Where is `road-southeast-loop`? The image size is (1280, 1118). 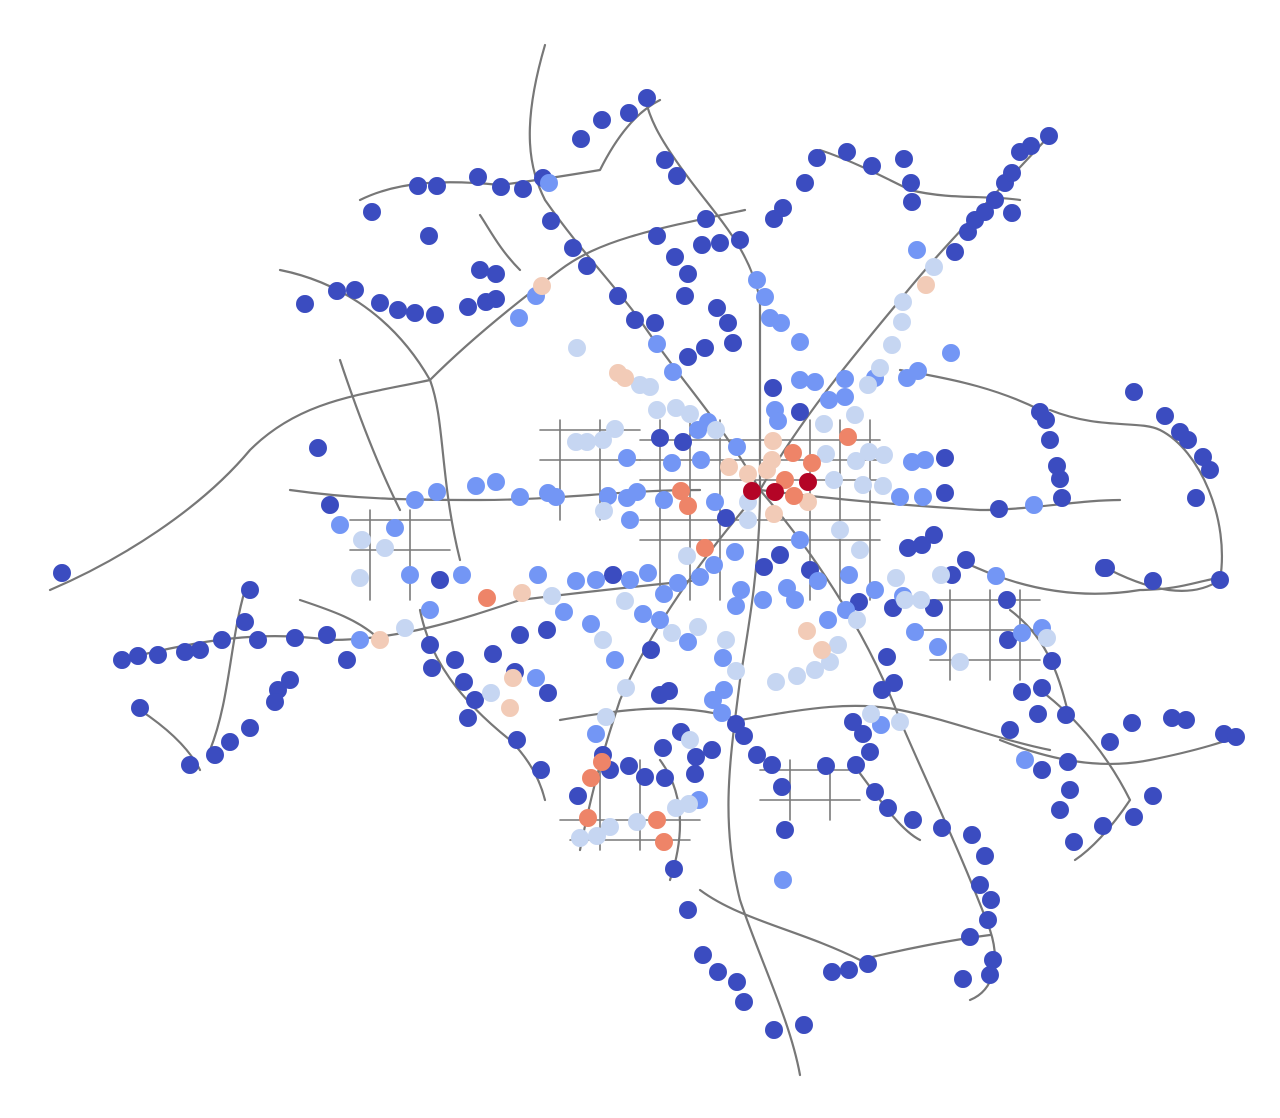
road-southeast-loop is located at coordinates (1085, 775).